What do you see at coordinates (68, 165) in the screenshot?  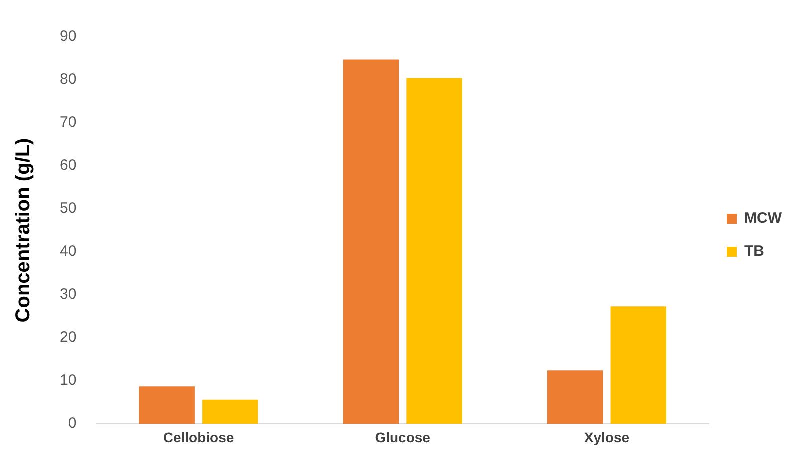 I see `y-tick-label: 60` at bounding box center [68, 165].